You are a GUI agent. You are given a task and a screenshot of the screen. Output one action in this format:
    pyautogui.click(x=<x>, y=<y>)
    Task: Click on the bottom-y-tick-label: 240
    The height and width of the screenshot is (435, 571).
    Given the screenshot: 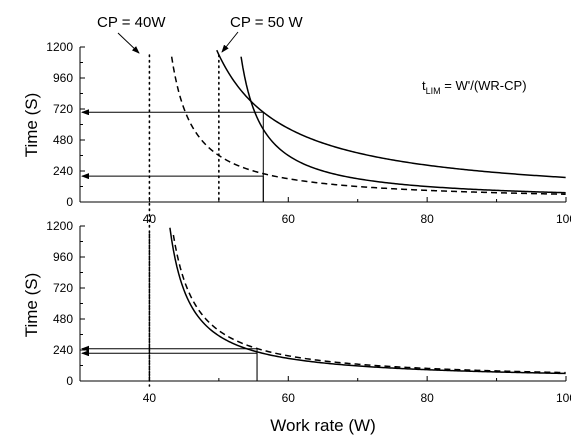 What is the action you would take?
    pyautogui.click(x=63, y=350)
    